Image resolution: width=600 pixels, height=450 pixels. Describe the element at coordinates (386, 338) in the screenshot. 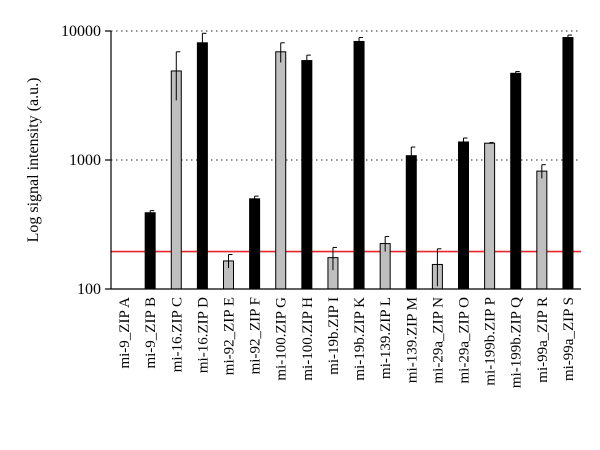

I see `x-category-label-11: mi-139.ZIP L` at that location.